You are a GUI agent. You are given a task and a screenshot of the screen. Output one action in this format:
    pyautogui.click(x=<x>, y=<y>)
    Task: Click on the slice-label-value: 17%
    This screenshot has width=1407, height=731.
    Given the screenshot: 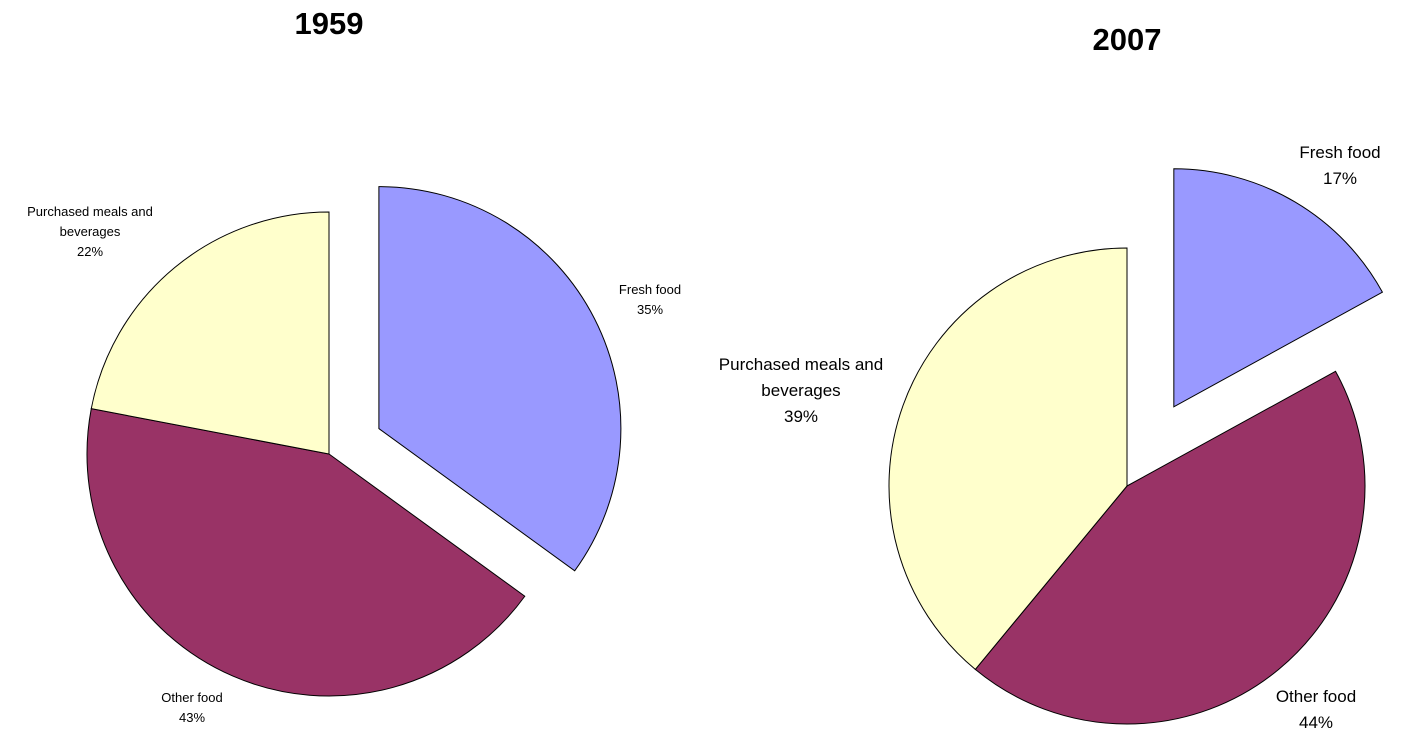 What is the action you would take?
    pyautogui.click(x=1340, y=178)
    